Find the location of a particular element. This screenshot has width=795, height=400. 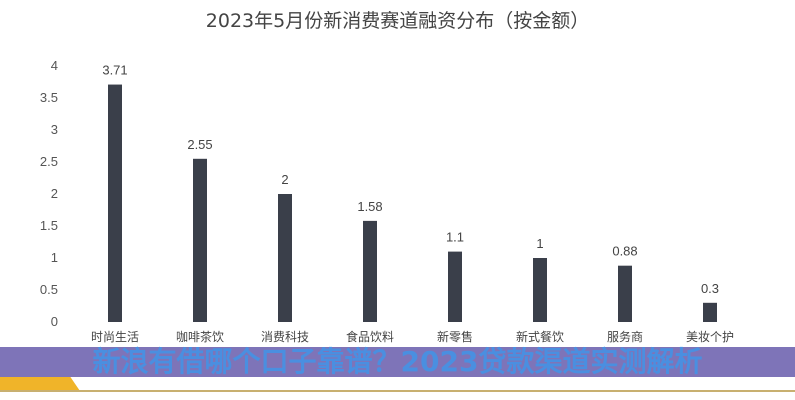

overlay-banner: 新浪有借哪个口子靠谱？2023贷款渠道实测解析 is located at coordinates (397, 362).